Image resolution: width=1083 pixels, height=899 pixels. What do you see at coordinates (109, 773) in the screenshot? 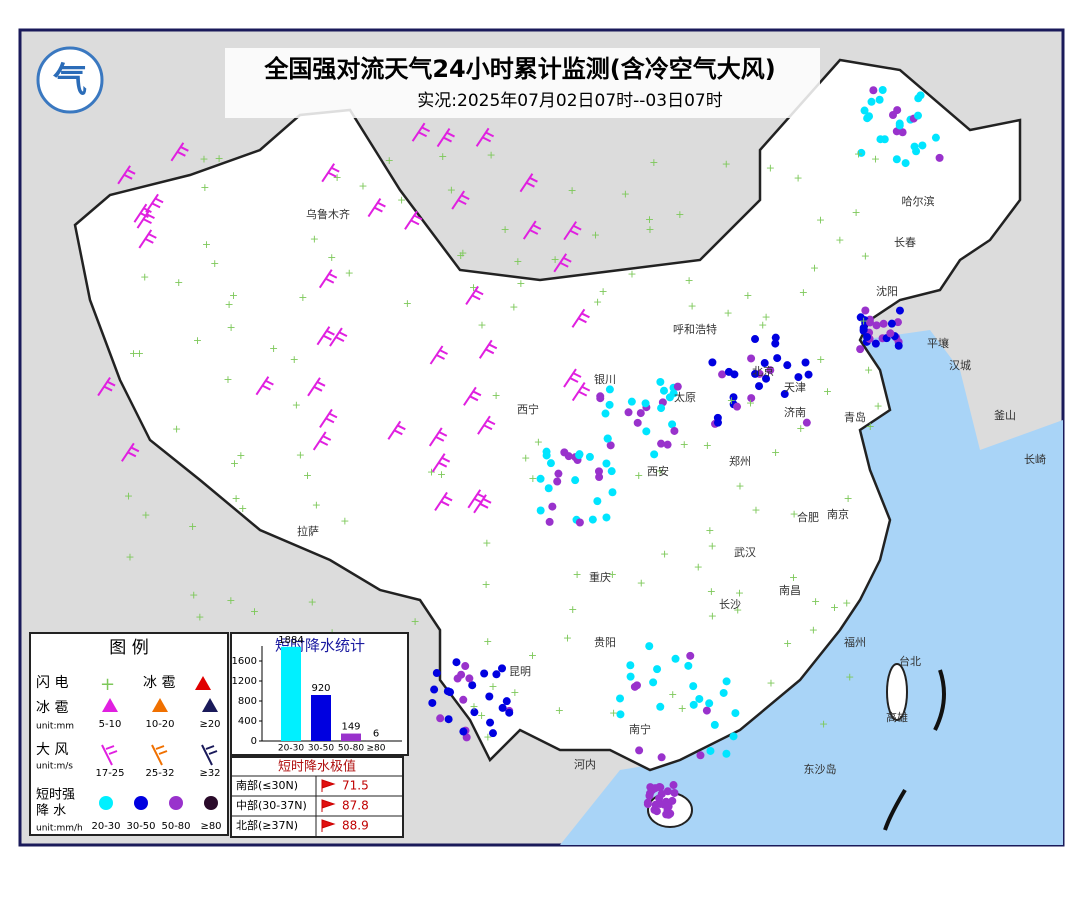
I see `legend-text: 17-25` at bounding box center [109, 773].